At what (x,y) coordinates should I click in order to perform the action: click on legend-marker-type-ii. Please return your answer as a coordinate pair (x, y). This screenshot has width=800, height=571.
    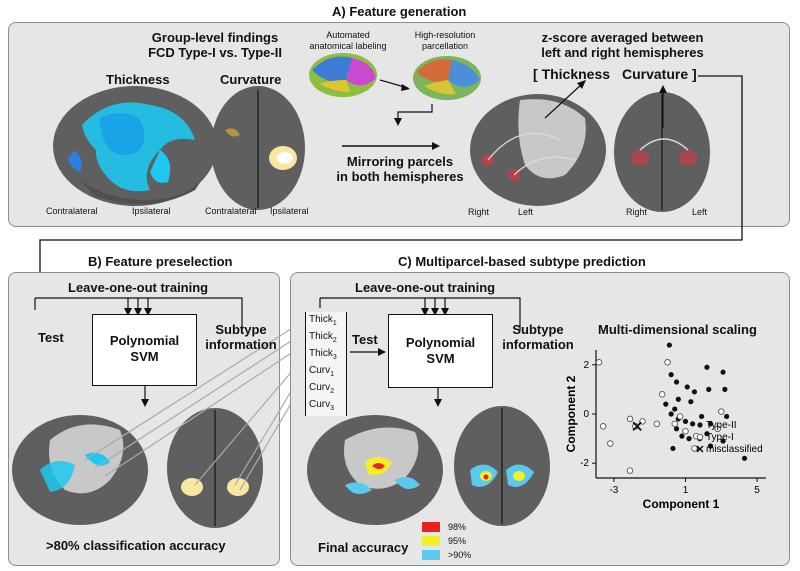
    Looking at the image, I should click on (700, 425).